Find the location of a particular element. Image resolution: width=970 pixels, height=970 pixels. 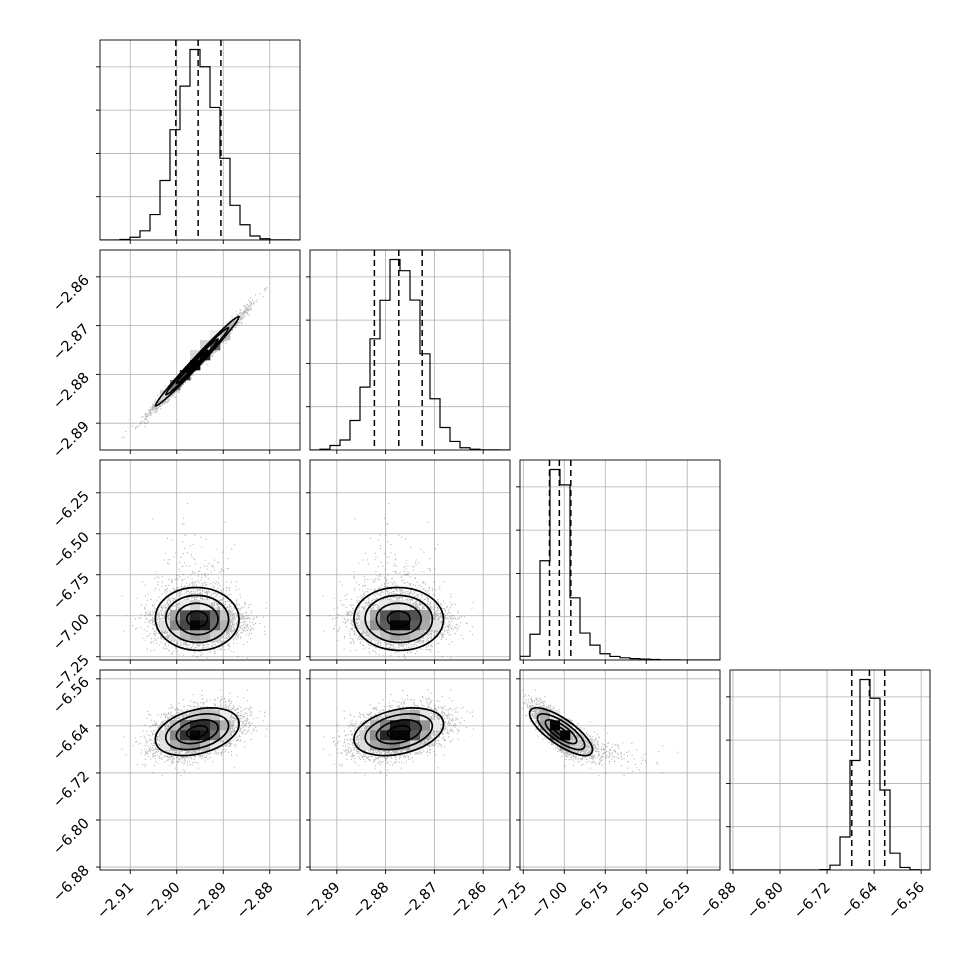

x-tick-label: −2.87 is located at coordinates (419, 901).